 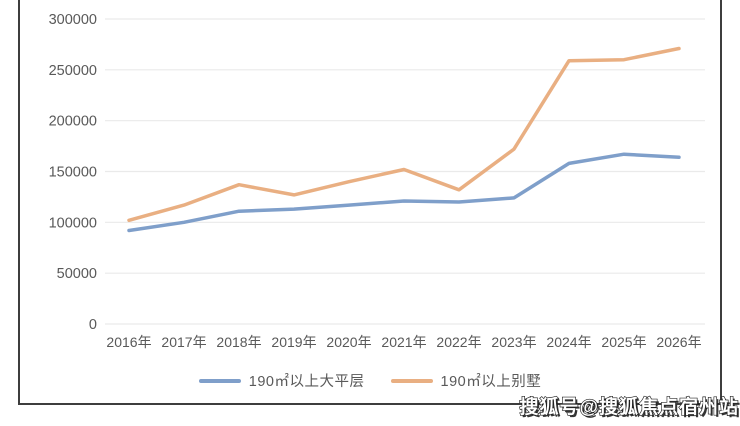 What do you see at coordinates (73, 71) in the screenshot?
I see `y-axis-tick-250000: 250000` at bounding box center [73, 71].